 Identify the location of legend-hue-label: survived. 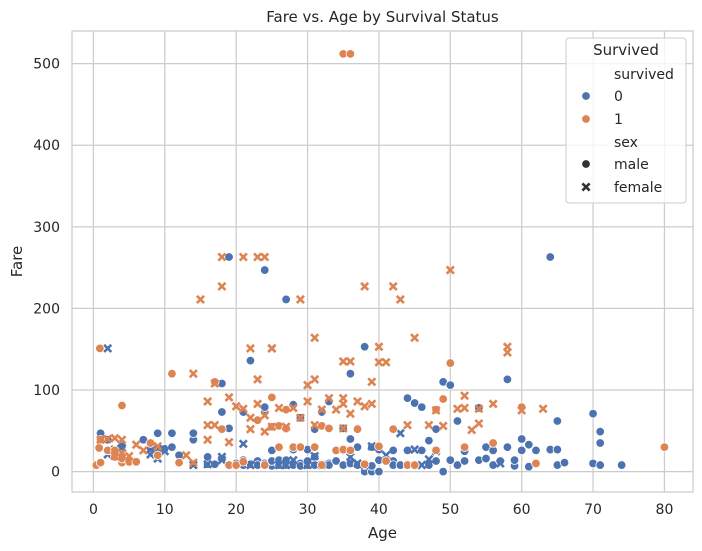
(644, 75).